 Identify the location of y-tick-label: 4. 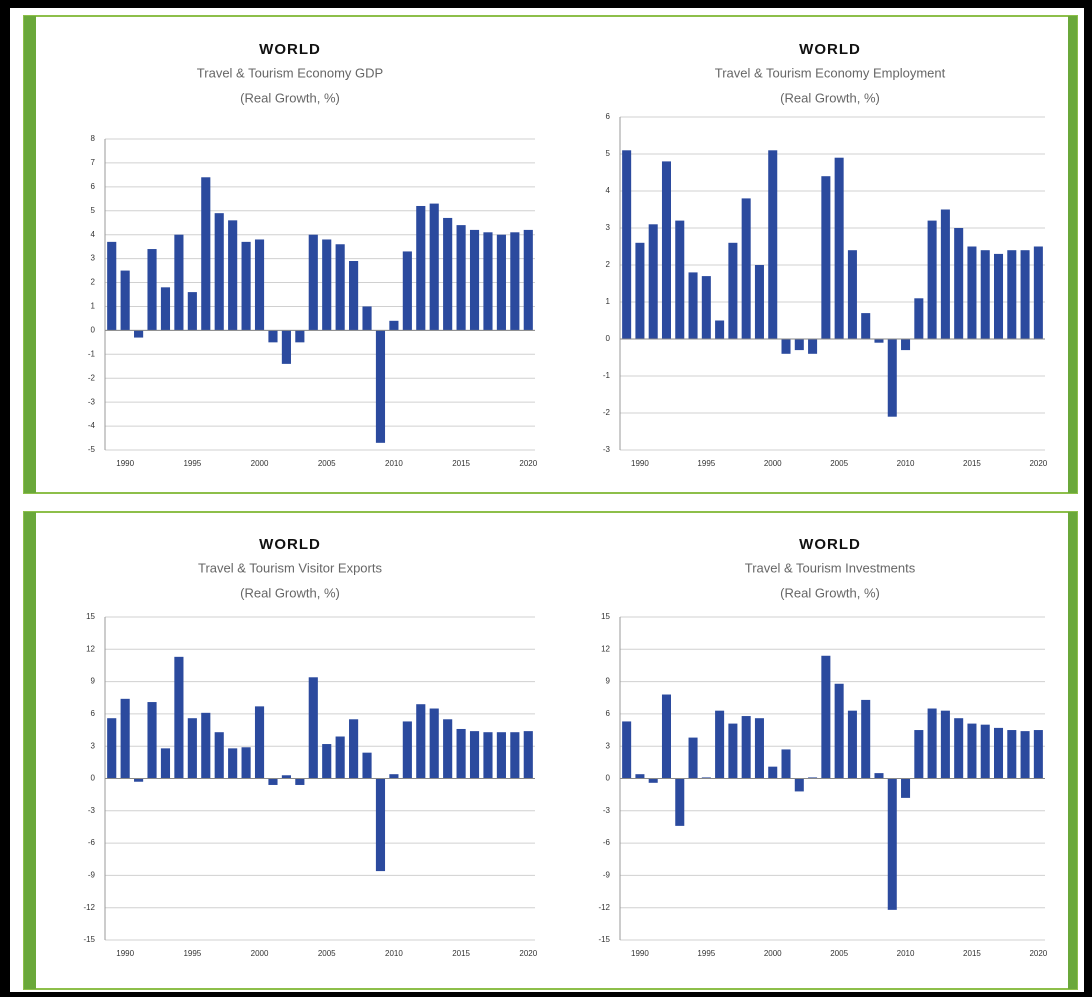
(608, 190).